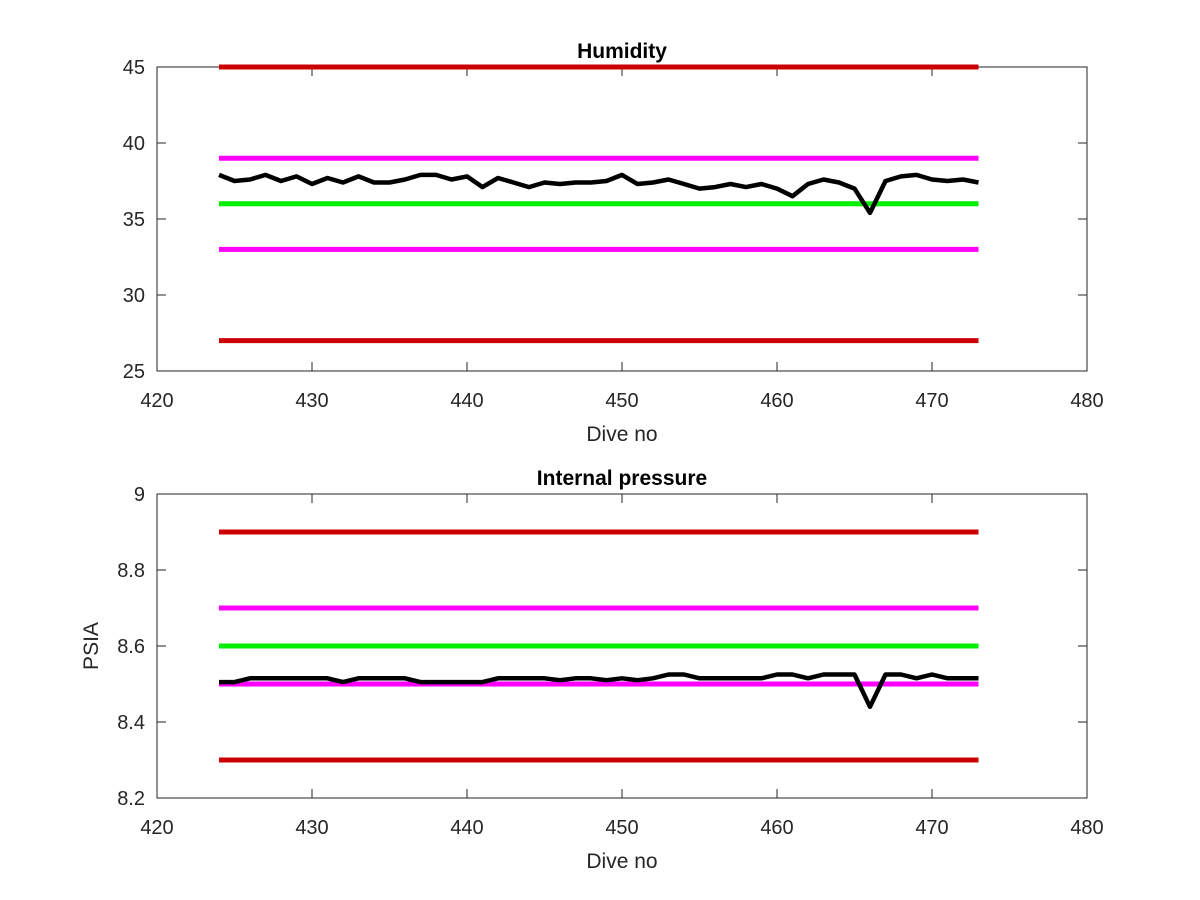  What do you see at coordinates (134, 220) in the screenshot?
I see `y-tick-label: 35` at bounding box center [134, 220].